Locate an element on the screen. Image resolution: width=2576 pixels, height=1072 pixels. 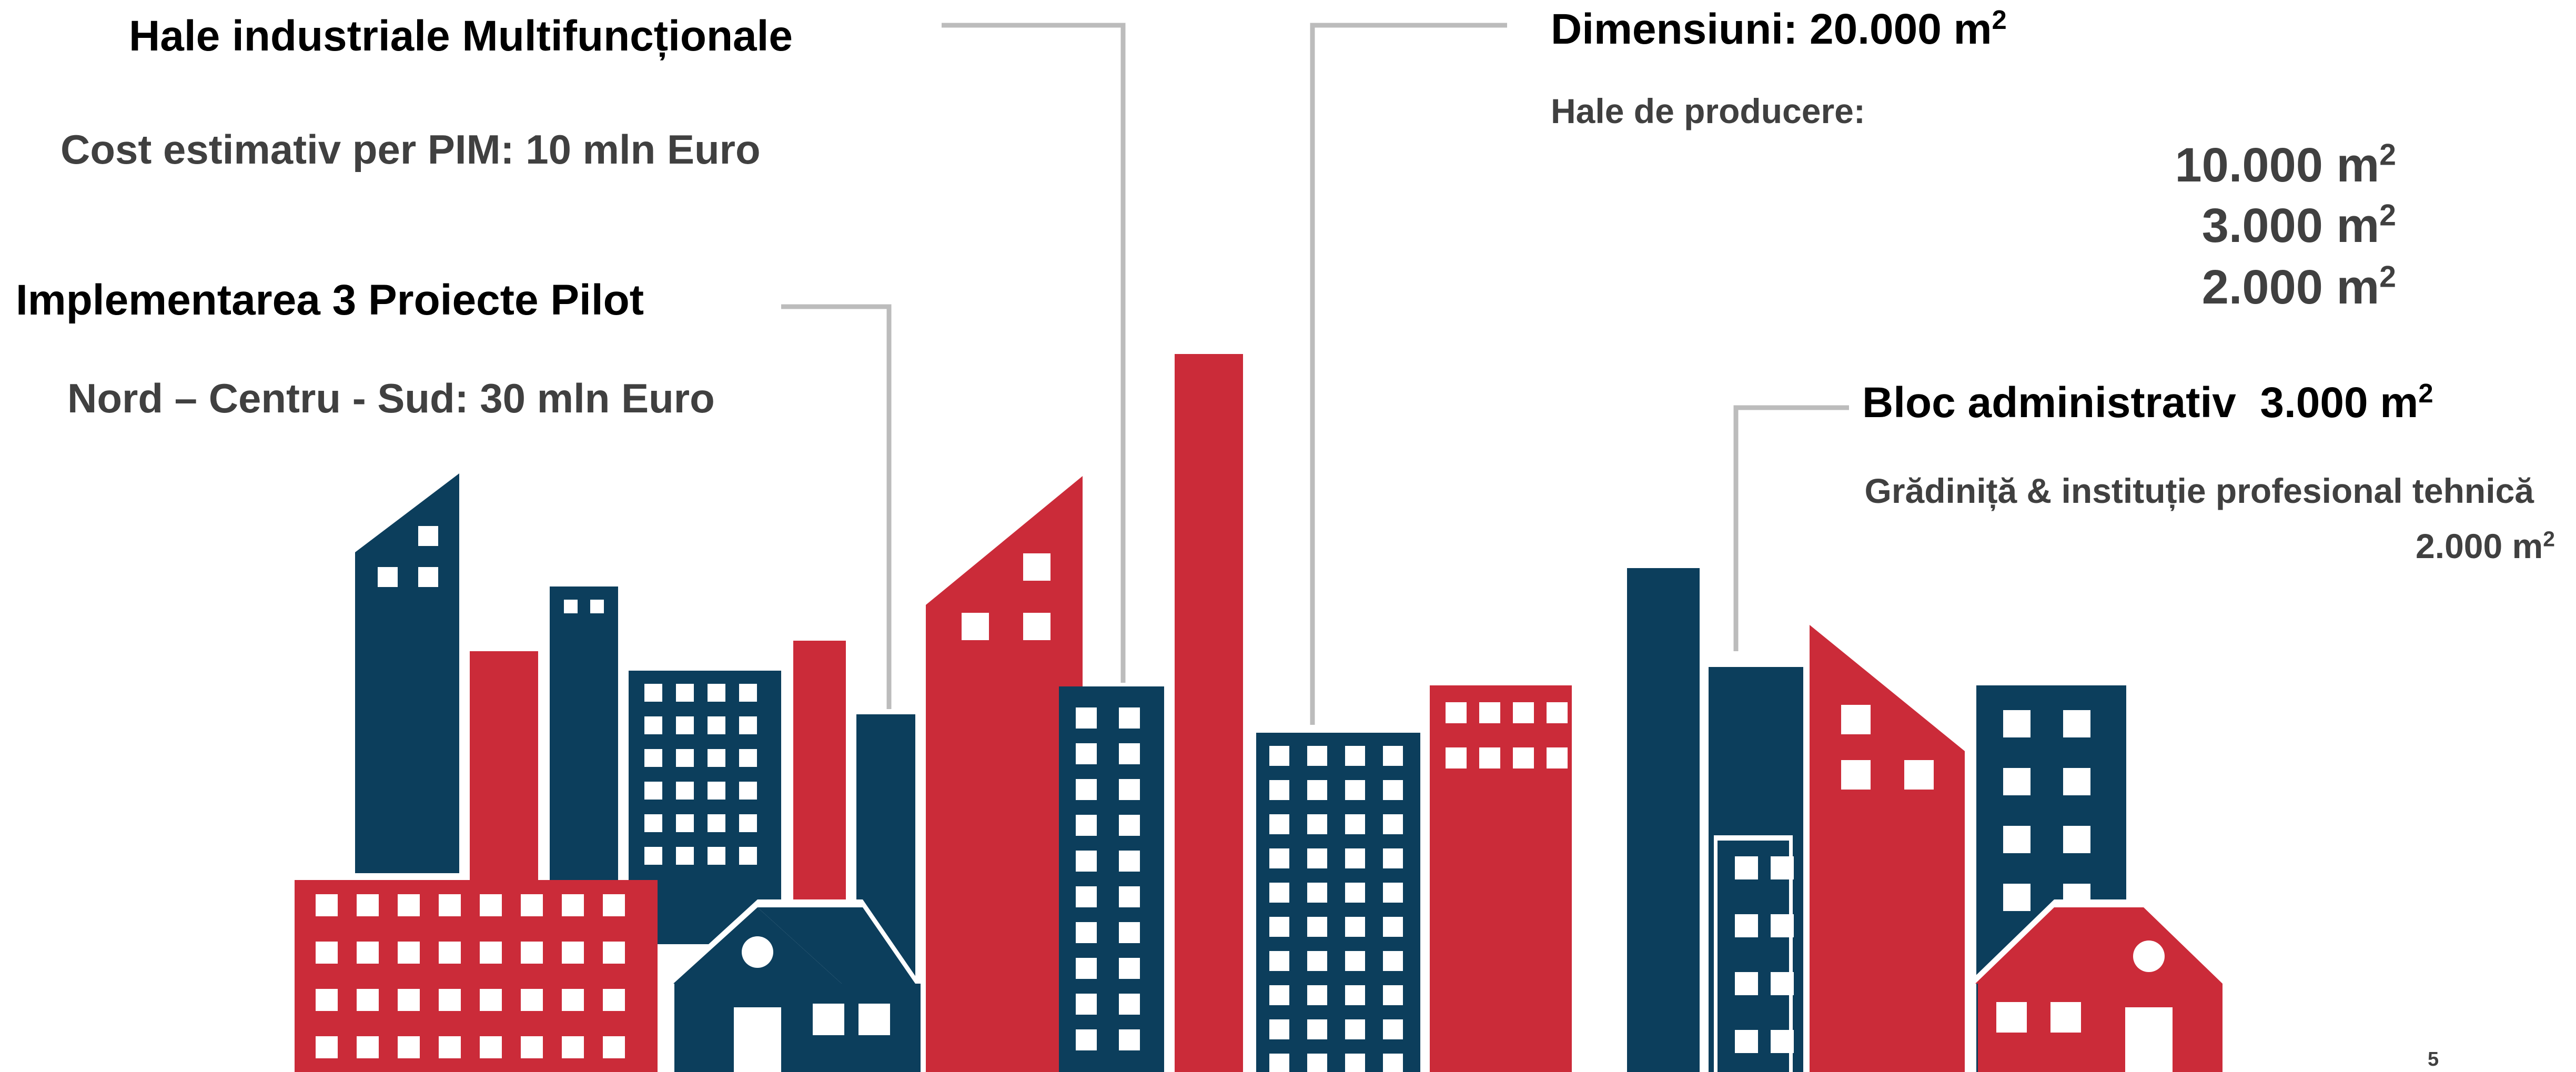
page-number: 5 is located at coordinates (2433, 1059).